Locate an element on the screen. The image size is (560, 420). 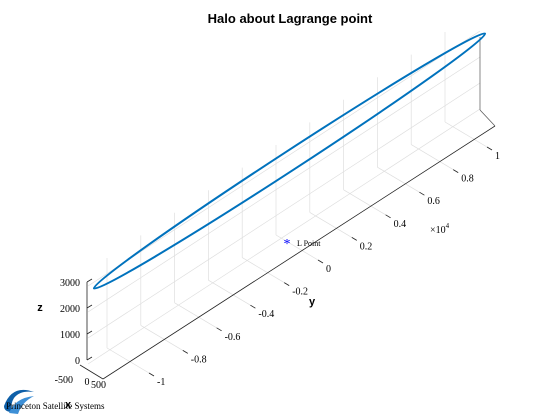
chart-title: Halo about Lagrange point is located at coordinates (290, 18).